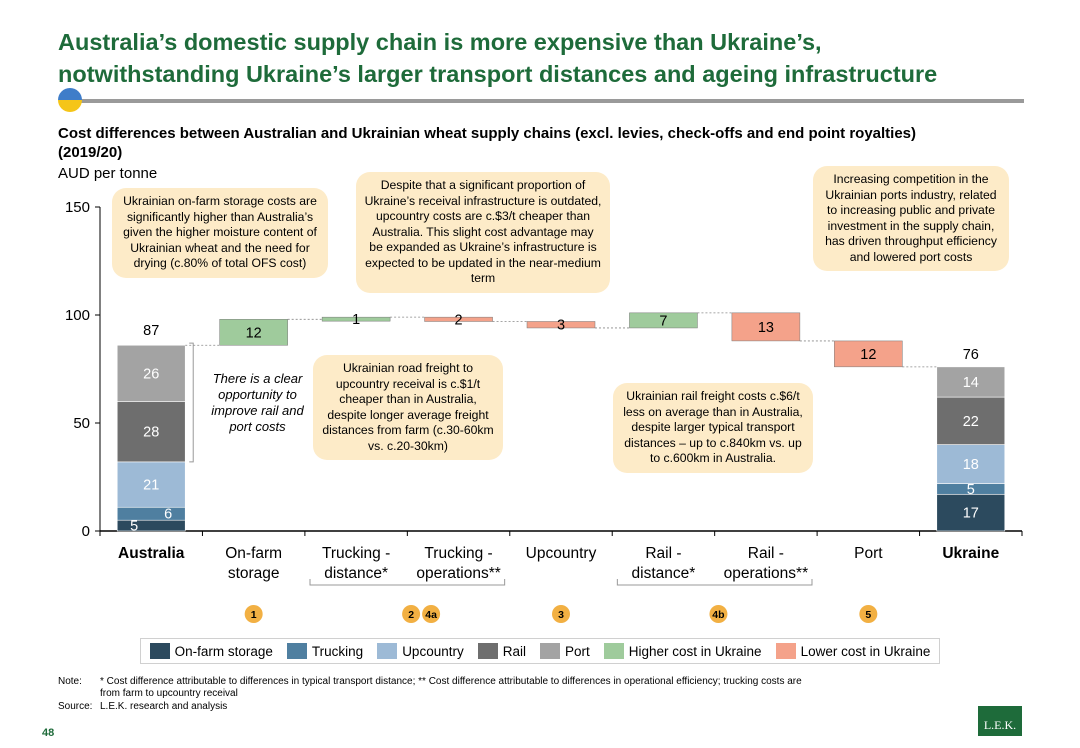 This screenshot has height=748, width=1080. I want to click on step-value-label: 2, so click(459, 320).